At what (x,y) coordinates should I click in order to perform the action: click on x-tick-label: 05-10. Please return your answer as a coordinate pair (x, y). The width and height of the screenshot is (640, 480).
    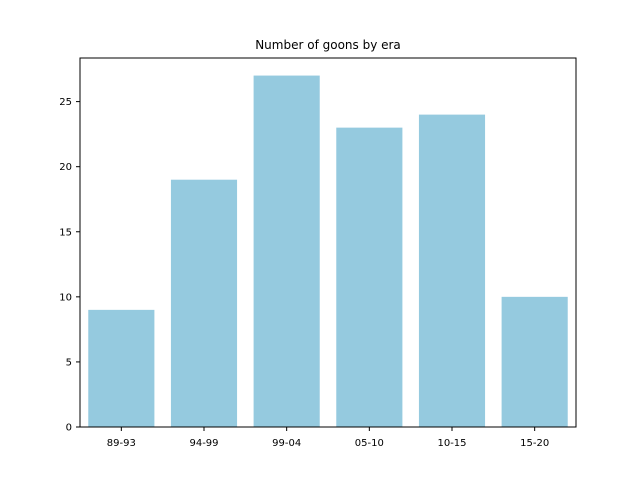
    Looking at the image, I should click on (369, 443).